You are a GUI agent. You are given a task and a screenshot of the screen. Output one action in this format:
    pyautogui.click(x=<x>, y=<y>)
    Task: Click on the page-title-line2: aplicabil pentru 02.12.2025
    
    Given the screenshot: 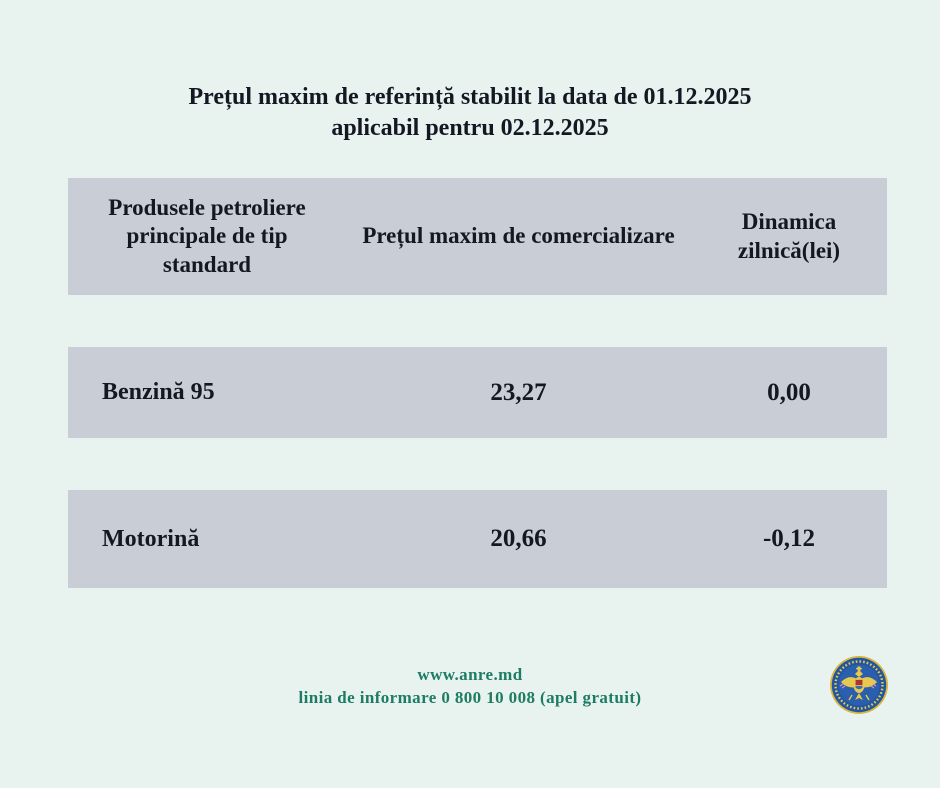 What is the action you would take?
    pyautogui.click(x=470, y=128)
    